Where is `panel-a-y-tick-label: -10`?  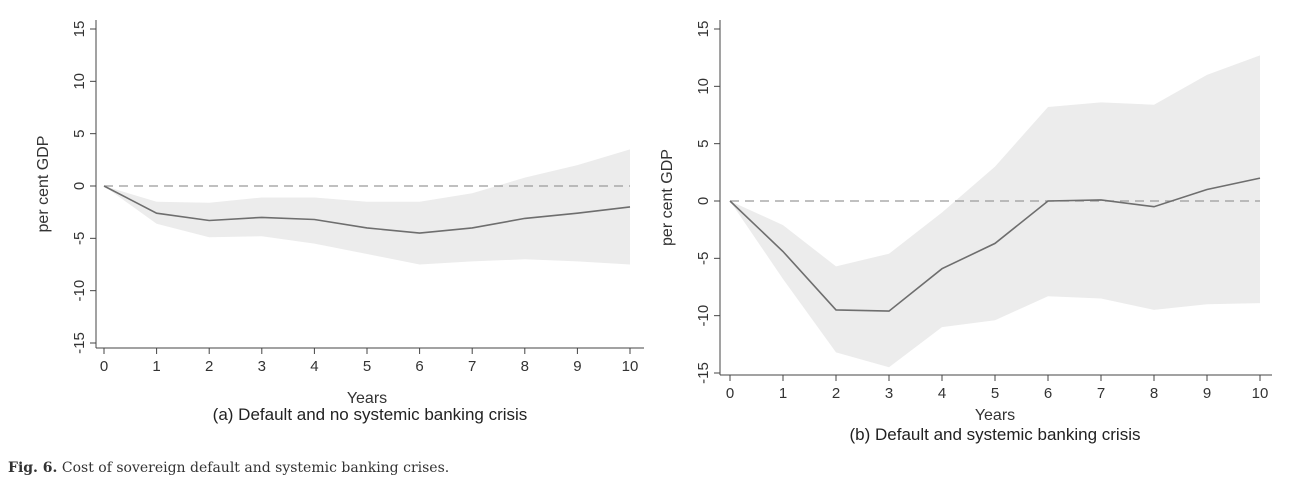 panel-a-y-tick-label: -10 is located at coordinates (79, 291).